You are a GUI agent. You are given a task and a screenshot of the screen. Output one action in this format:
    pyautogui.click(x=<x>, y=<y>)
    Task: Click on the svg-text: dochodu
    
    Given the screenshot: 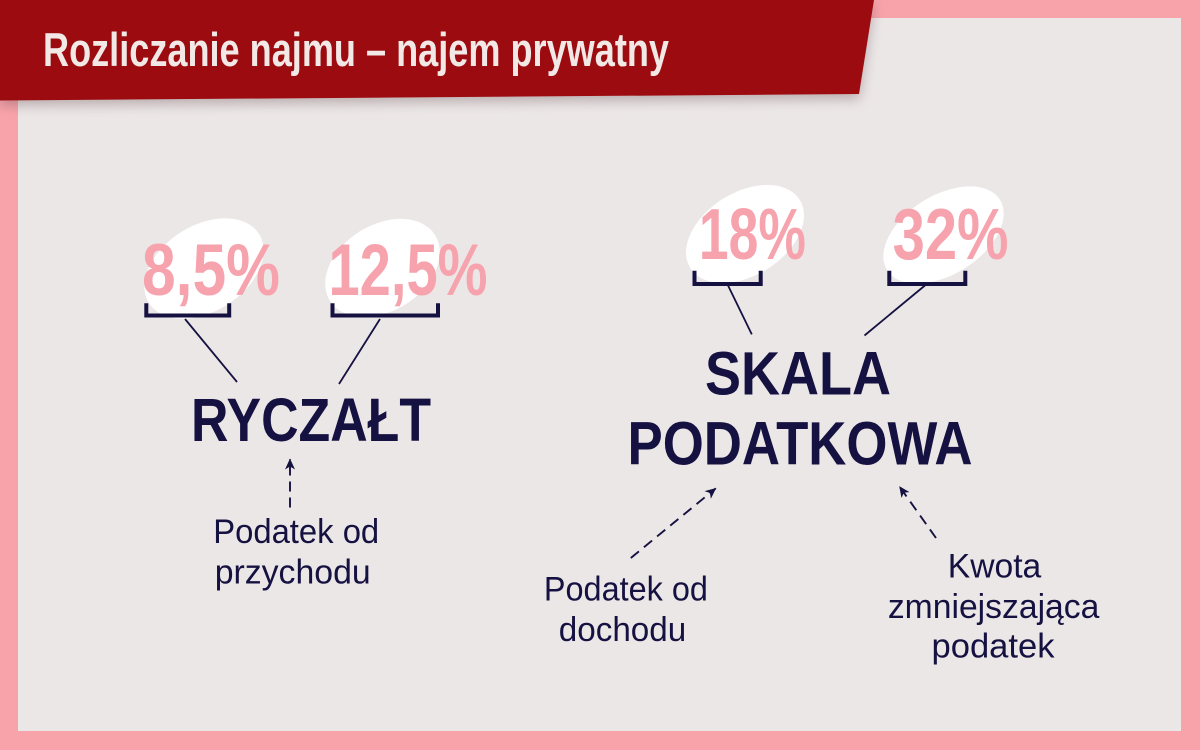 What is the action you would take?
    pyautogui.click(x=623, y=630)
    